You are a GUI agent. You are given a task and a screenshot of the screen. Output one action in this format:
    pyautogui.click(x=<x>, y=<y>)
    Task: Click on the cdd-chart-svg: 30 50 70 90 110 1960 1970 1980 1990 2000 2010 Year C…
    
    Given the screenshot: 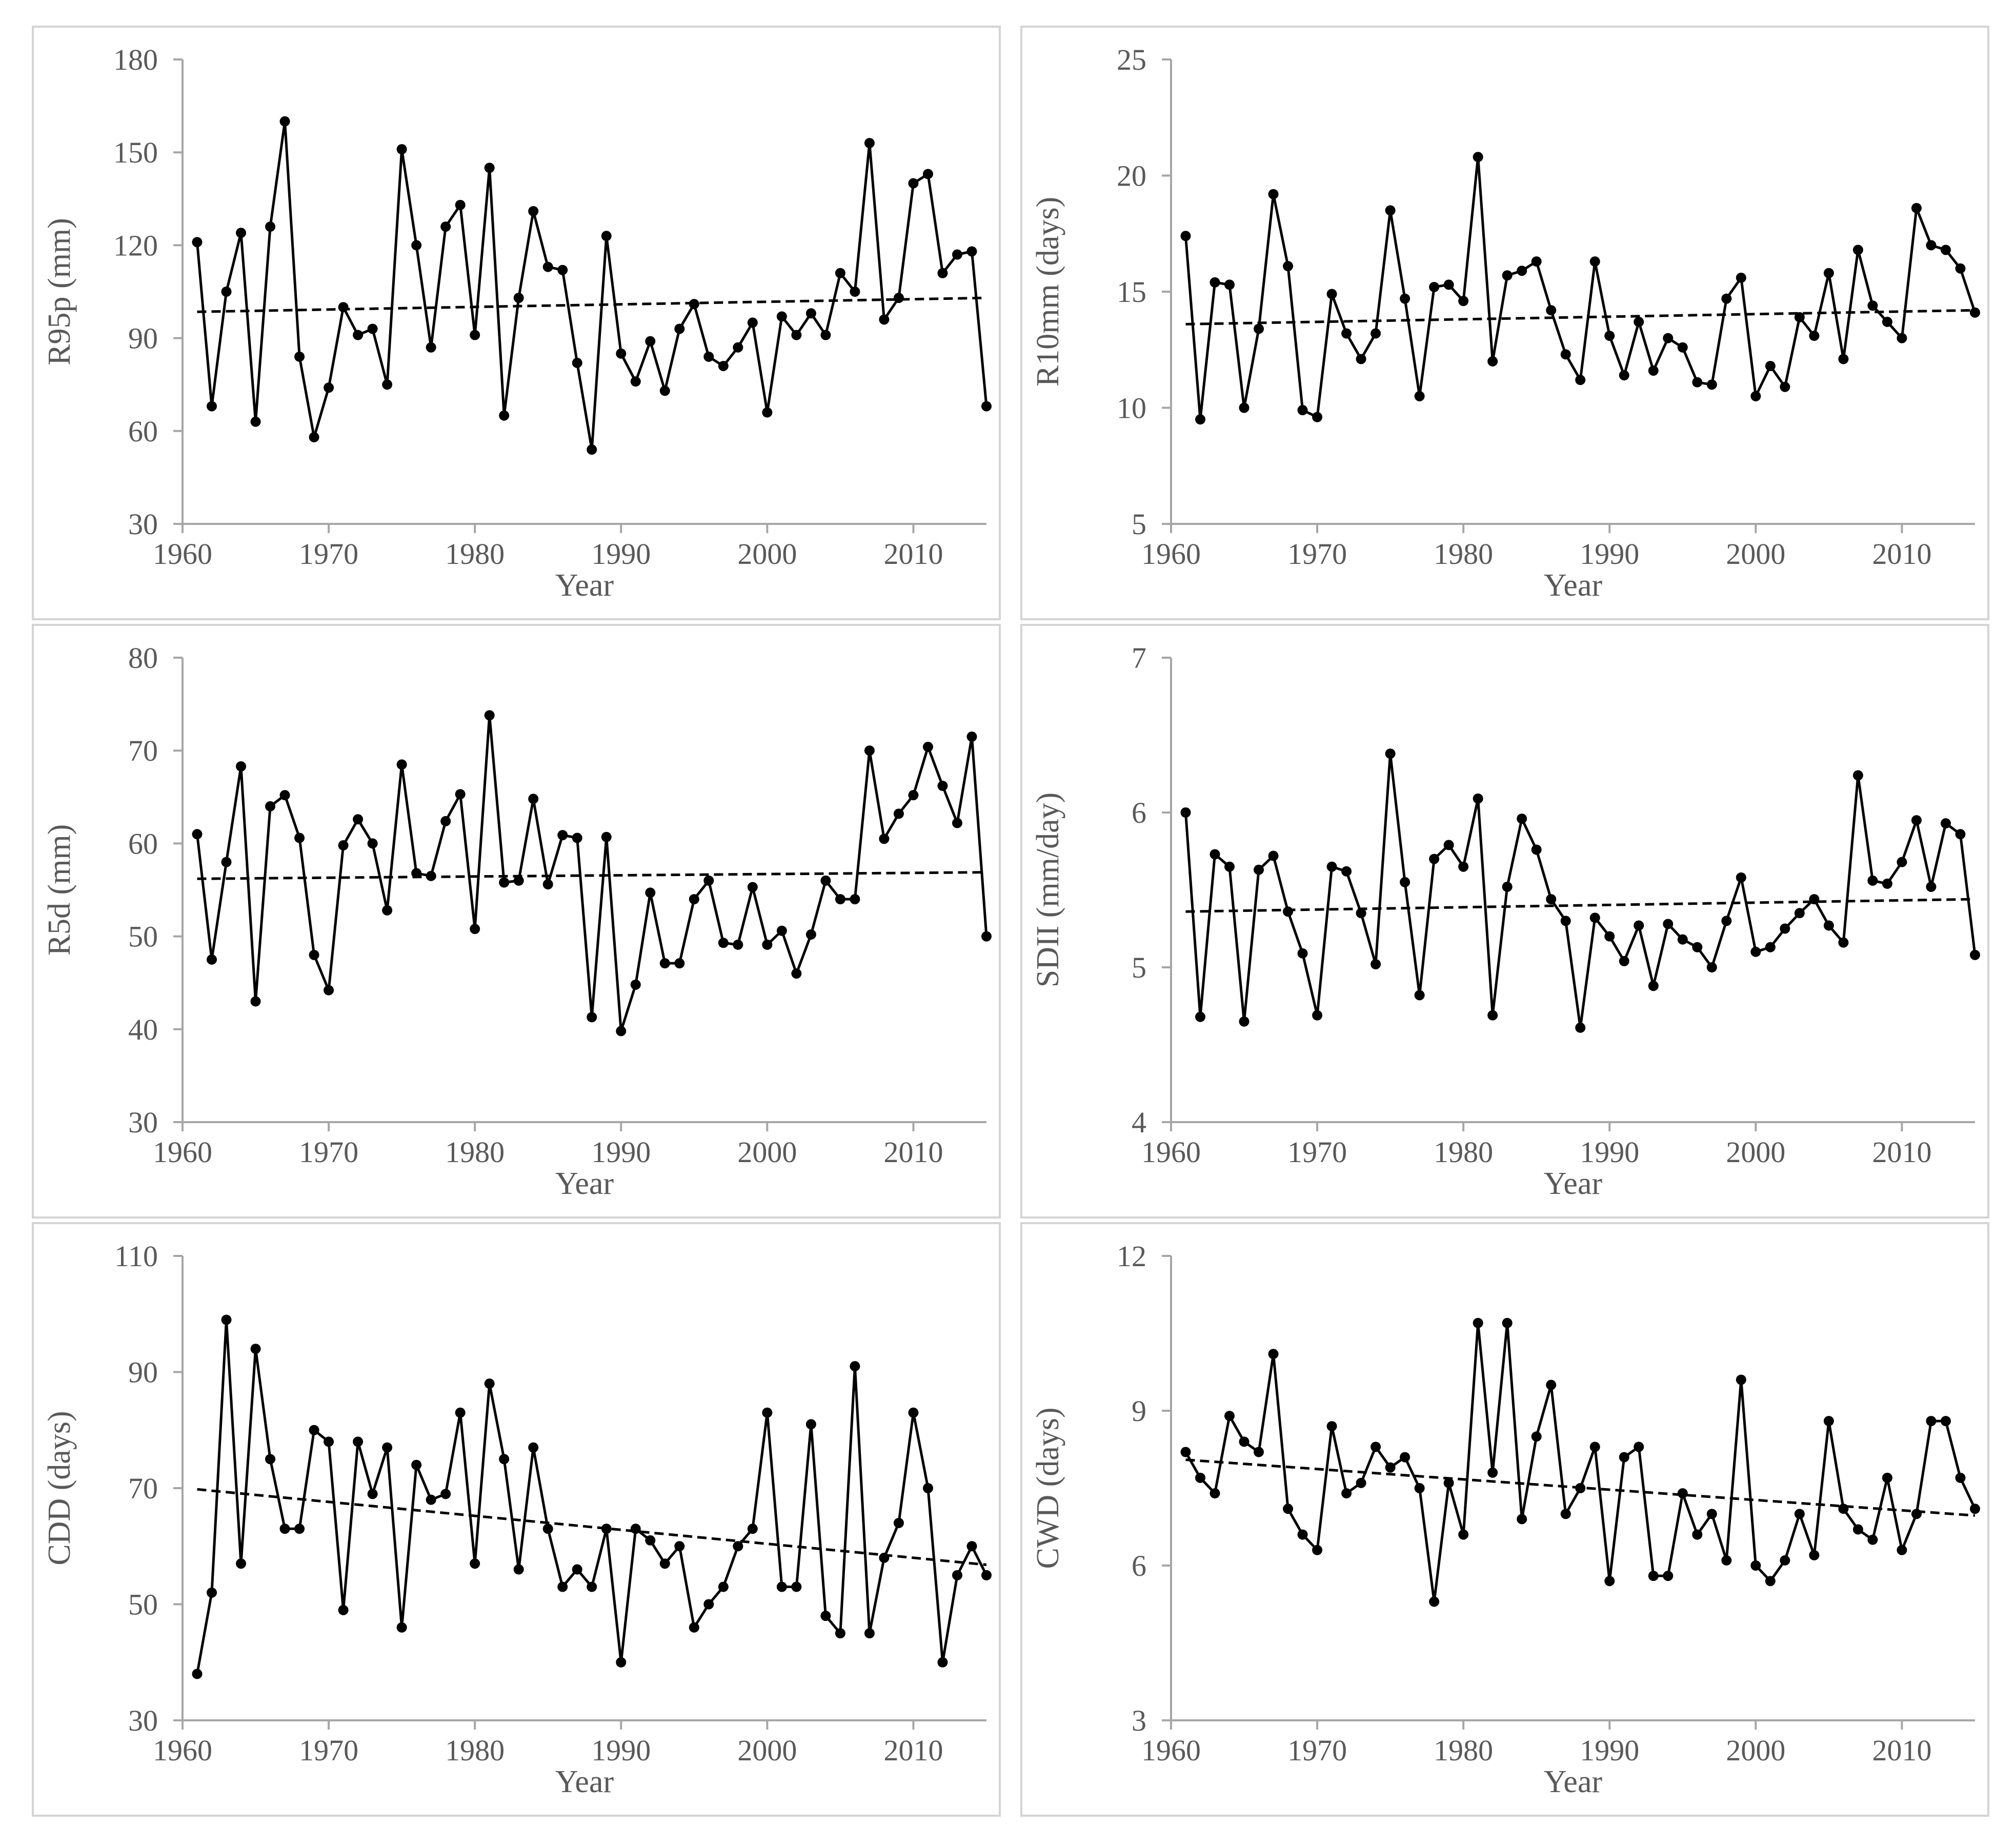 What is the action you would take?
    pyautogui.click(x=517, y=1519)
    